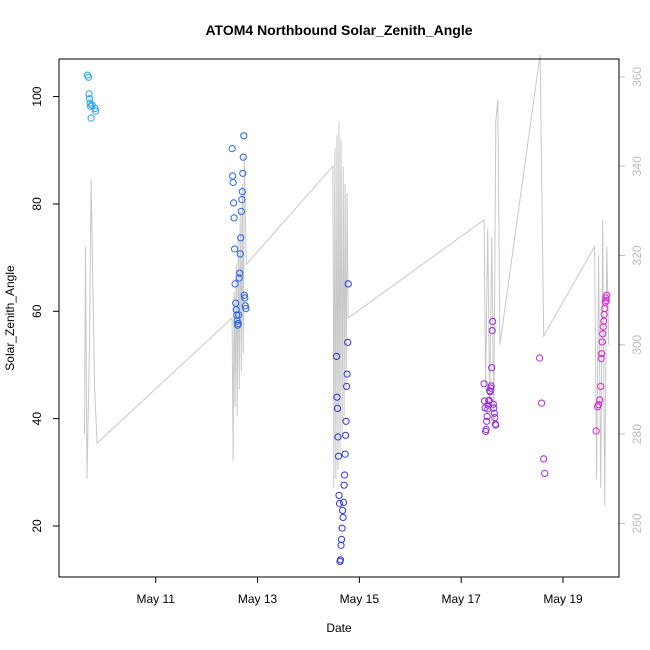 This screenshot has width=650, height=650. What do you see at coordinates (37, 311) in the screenshot?
I see `y-tick-label: 60` at bounding box center [37, 311].